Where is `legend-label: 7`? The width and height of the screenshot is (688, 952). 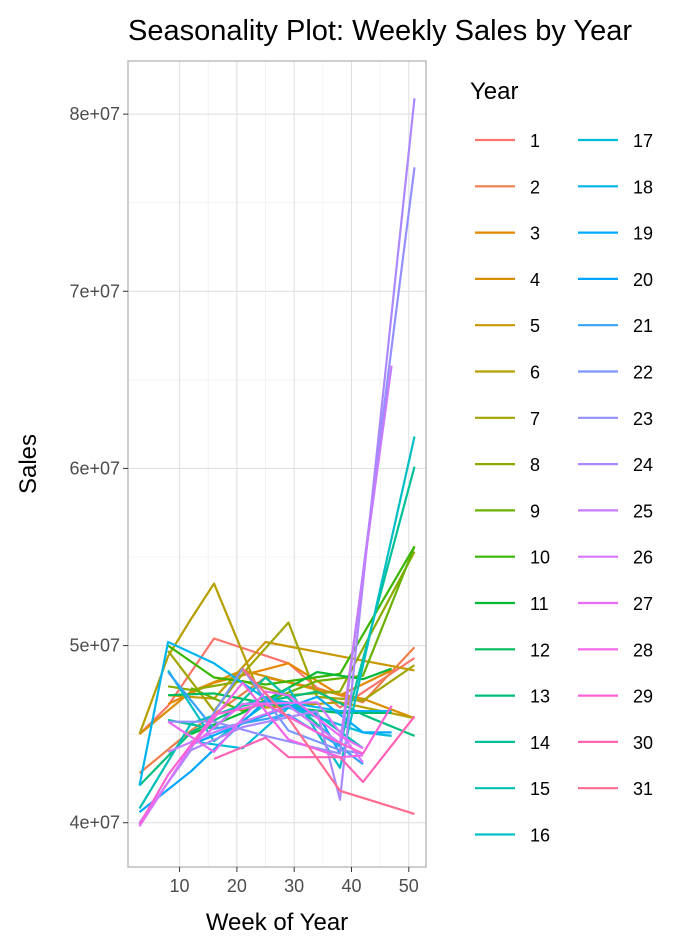 legend-label: 7 is located at coordinates (535, 419).